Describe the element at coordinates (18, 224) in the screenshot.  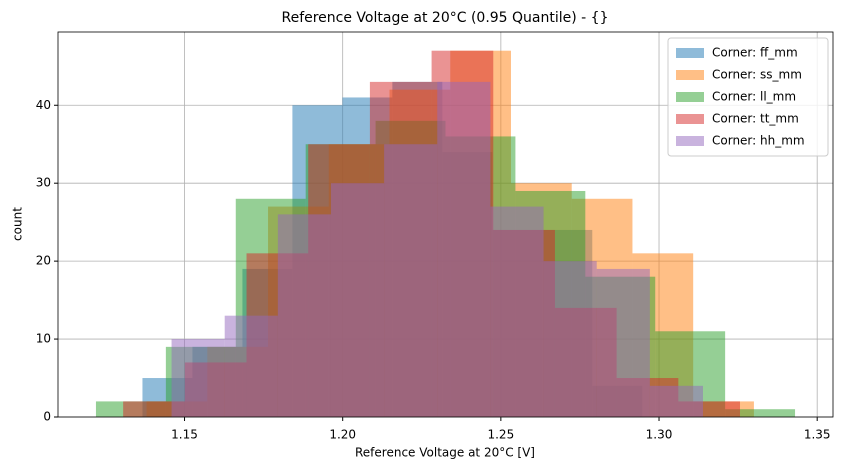
I see `y-axis-label: count` at that location.